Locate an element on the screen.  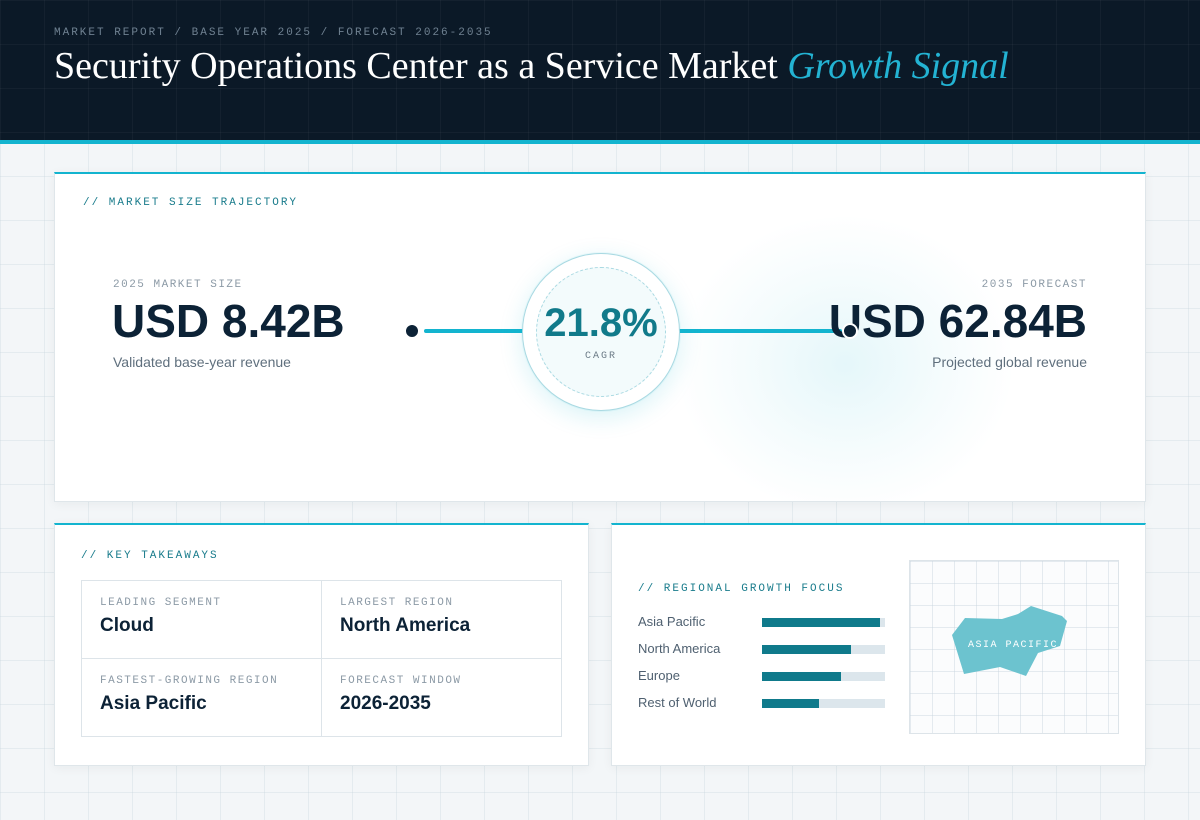
trajectory-start-dot is located at coordinates (412, 331).